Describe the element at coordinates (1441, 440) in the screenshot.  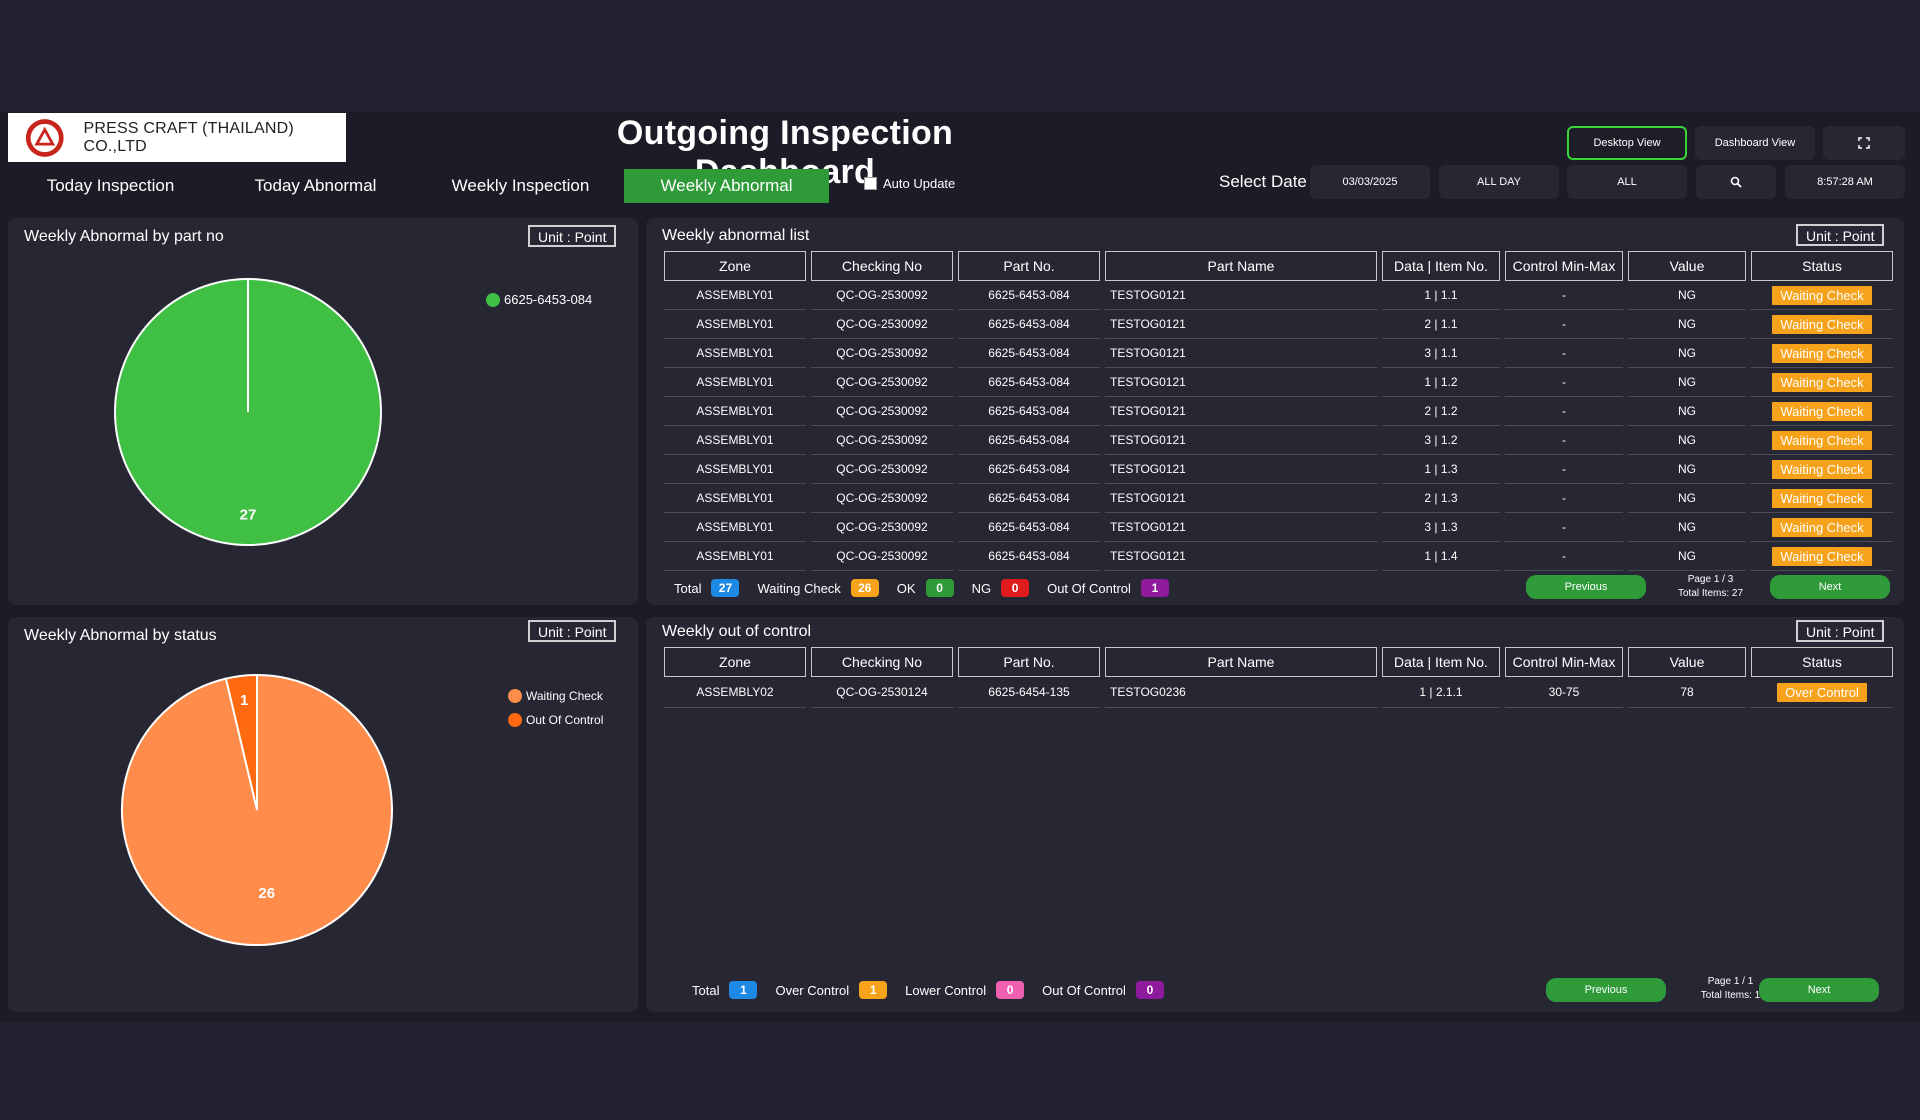
I see `table-cell: 3 | 1.2` at that location.